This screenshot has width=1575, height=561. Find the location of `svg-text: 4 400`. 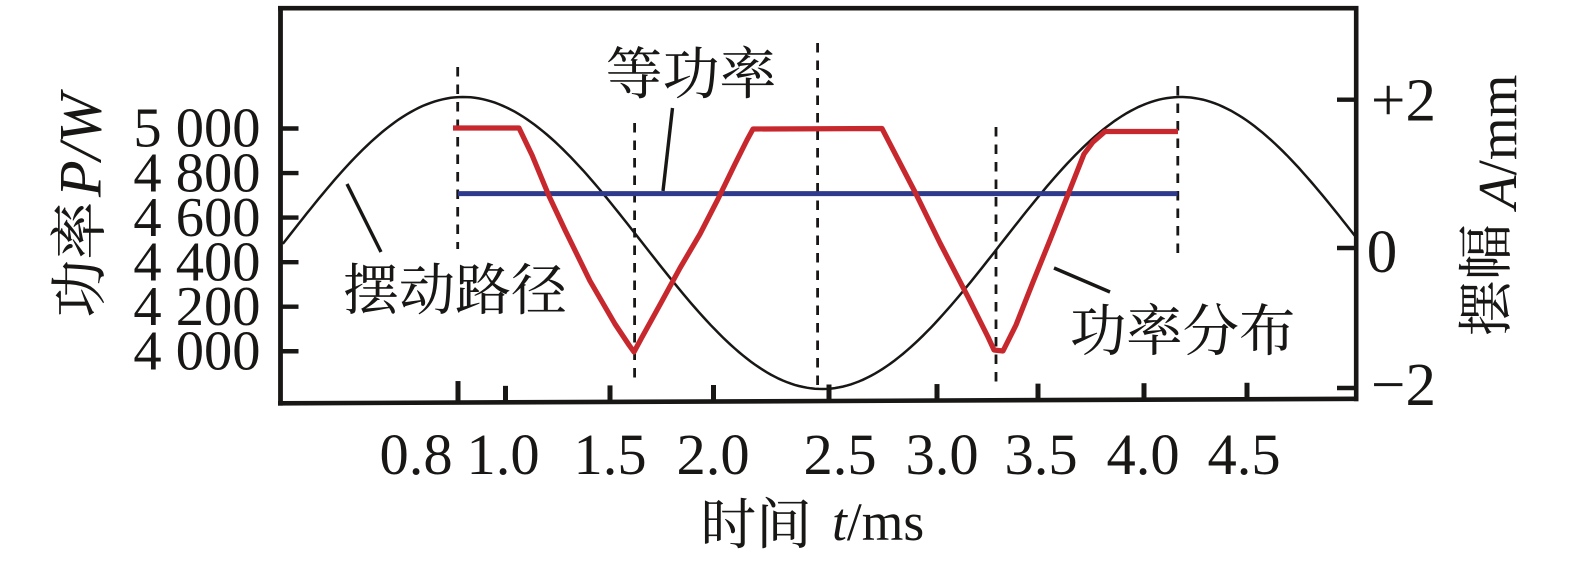

svg-text: 4 400 is located at coordinates (196, 262).